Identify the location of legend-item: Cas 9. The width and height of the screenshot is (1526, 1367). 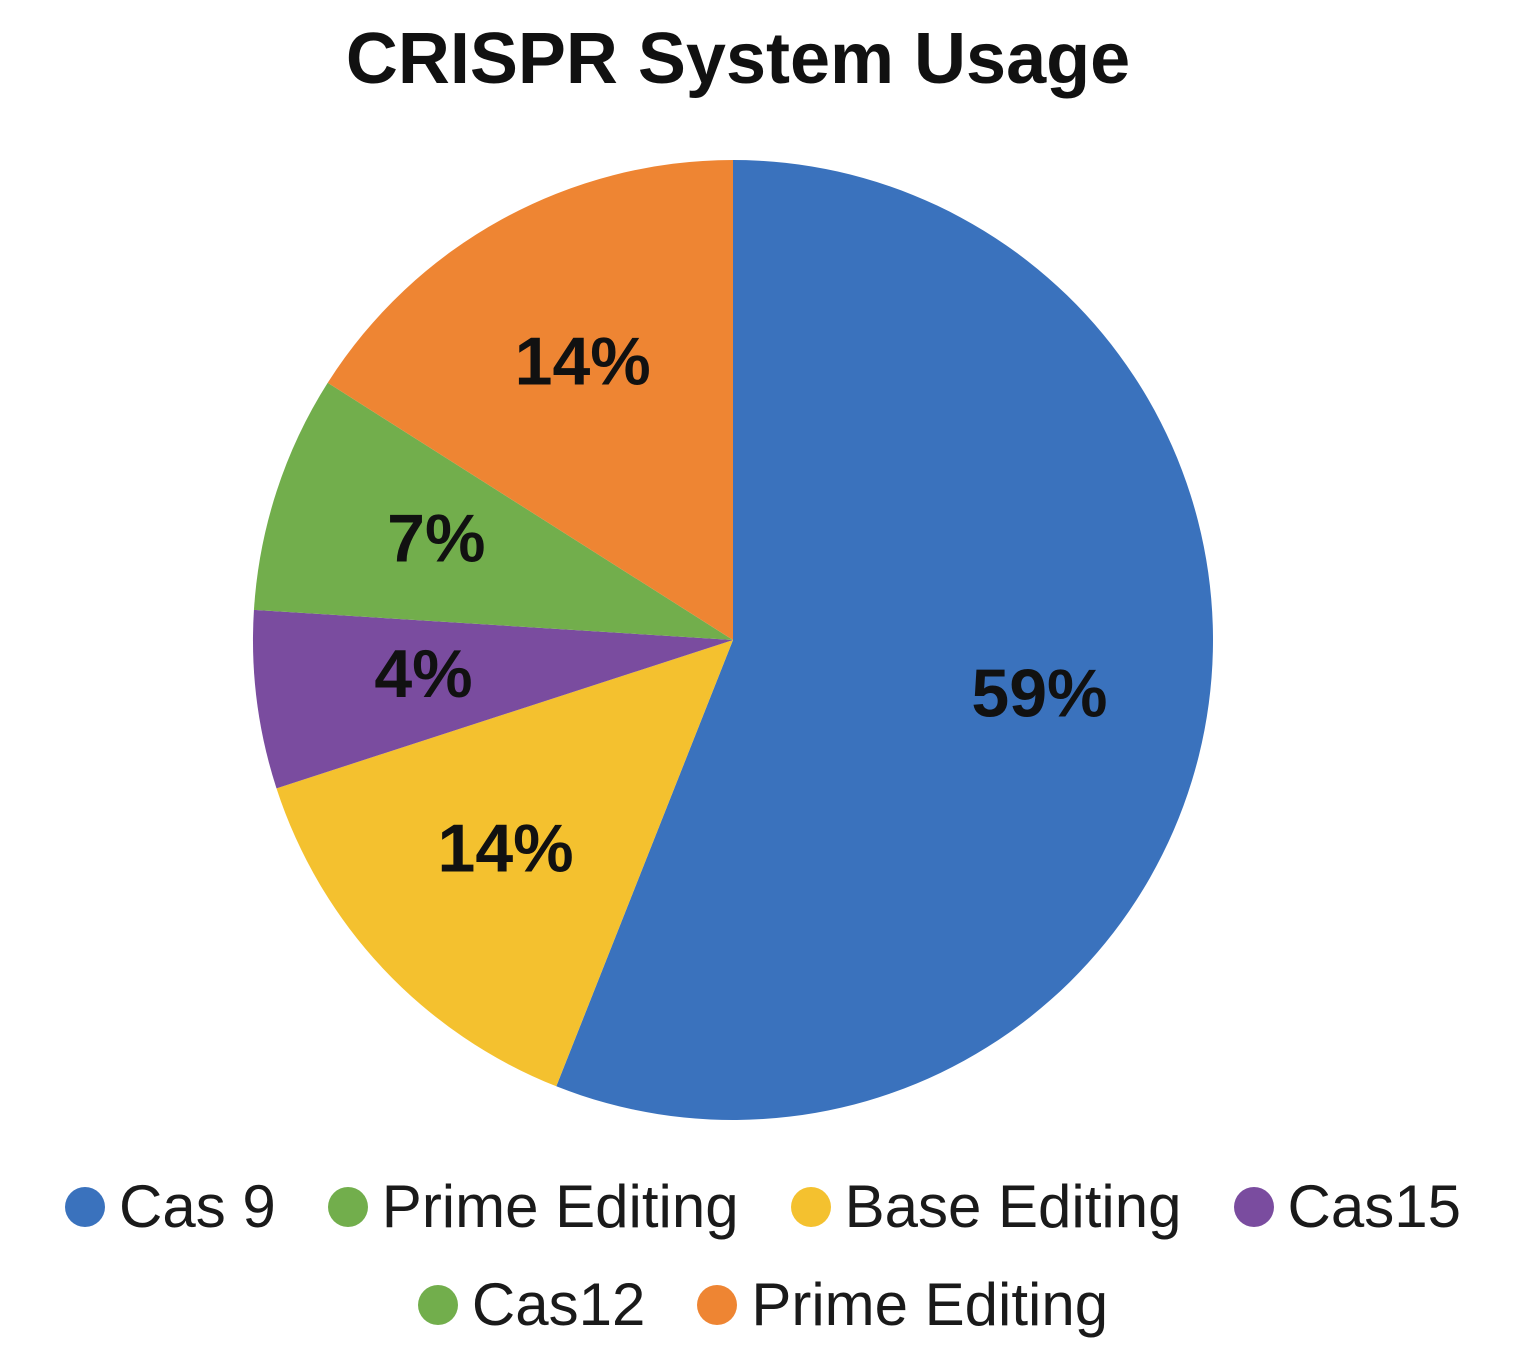
(170, 1206).